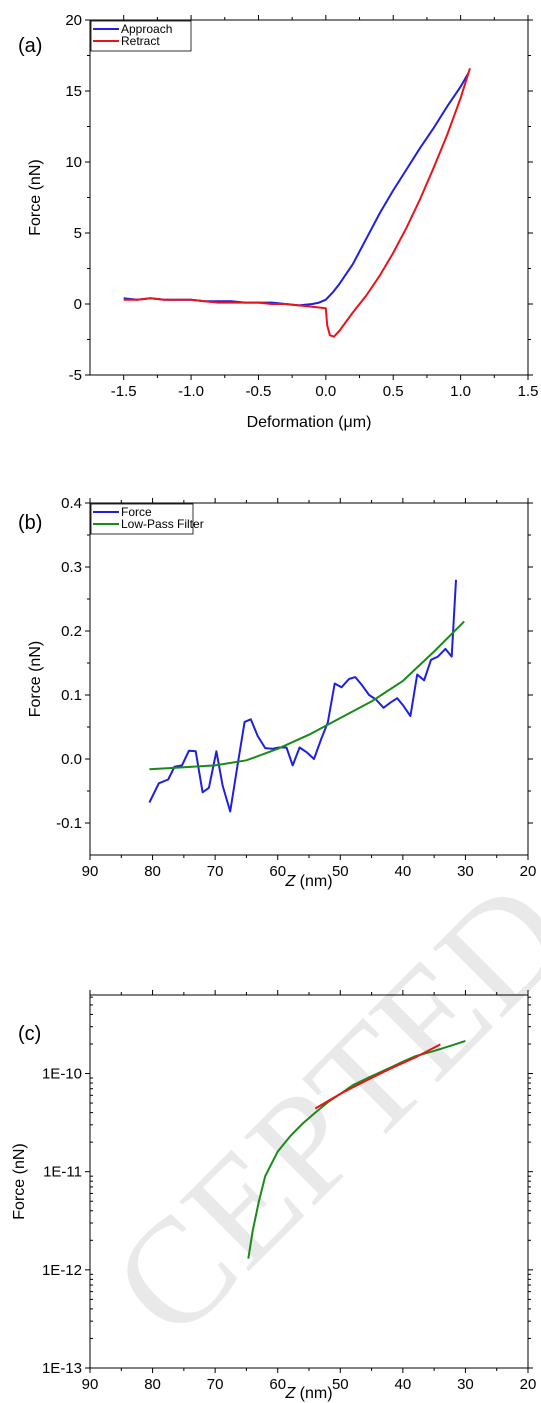 Image resolution: width=541 pixels, height=1403 pixels. Describe the element at coordinates (62, 1074) in the screenshot. I see `y-tick-label: 1E-10` at that location.